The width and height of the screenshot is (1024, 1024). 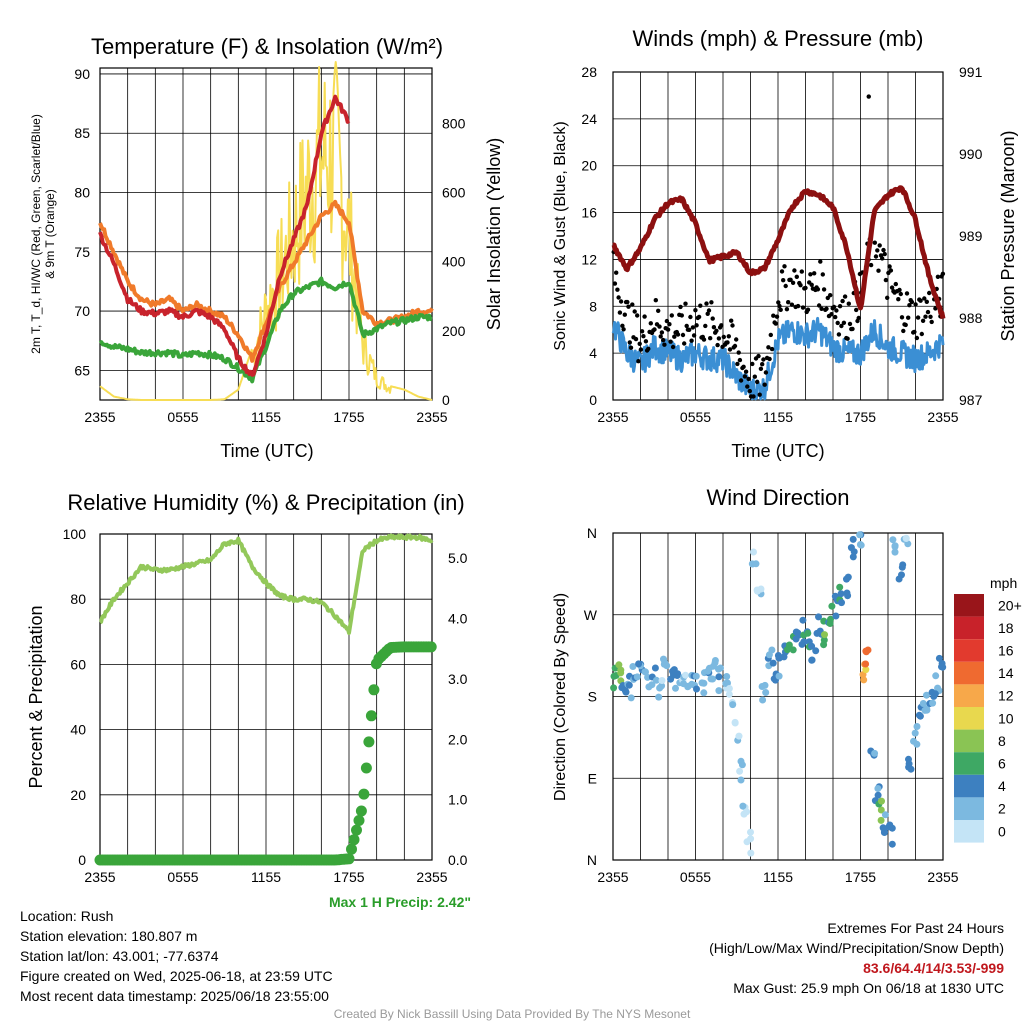 I want to click on x-tick-label: 0555, so click(x=695, y=417).